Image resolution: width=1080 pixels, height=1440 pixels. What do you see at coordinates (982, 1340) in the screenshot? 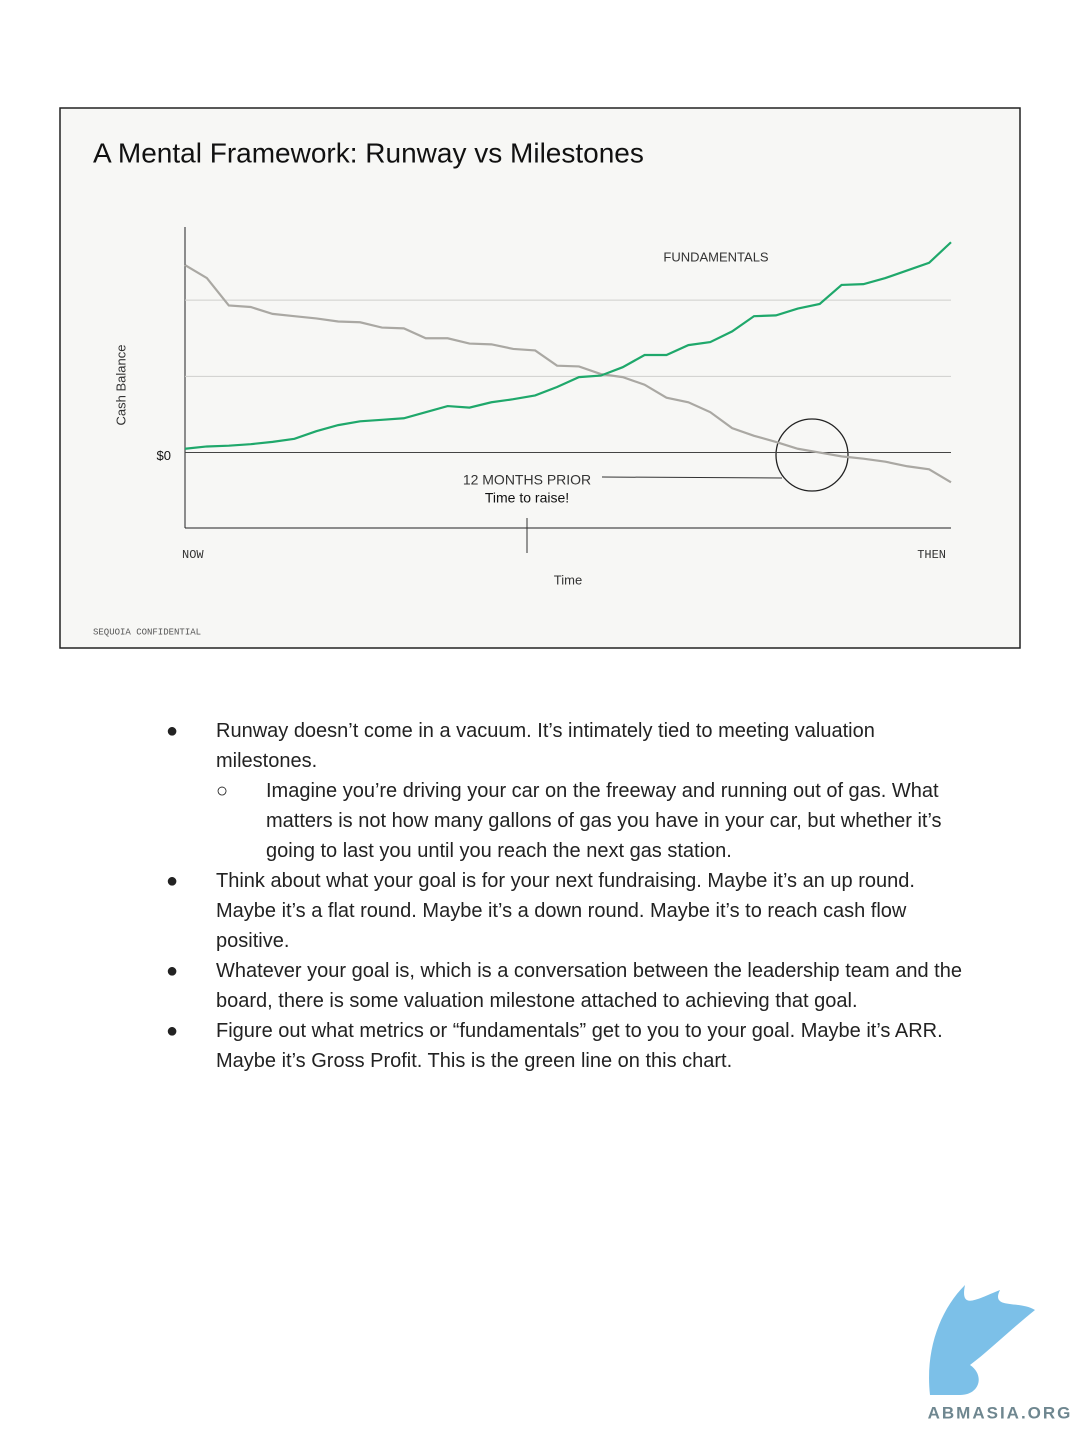
I see `watermark-logo` at bounding box center [982, 1340].